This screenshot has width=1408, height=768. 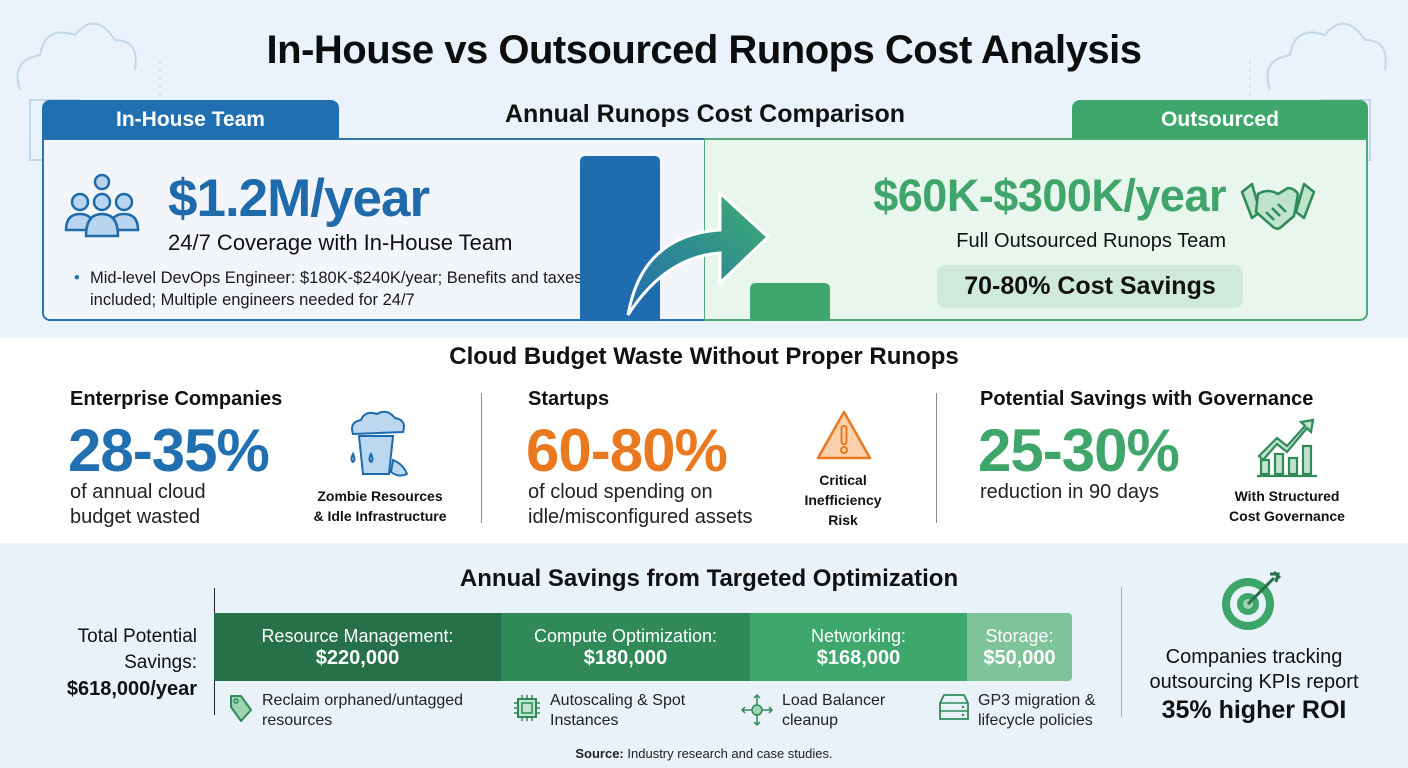 I want to click on column-heading: Enterprise Companies, so click(x=176, y=399).